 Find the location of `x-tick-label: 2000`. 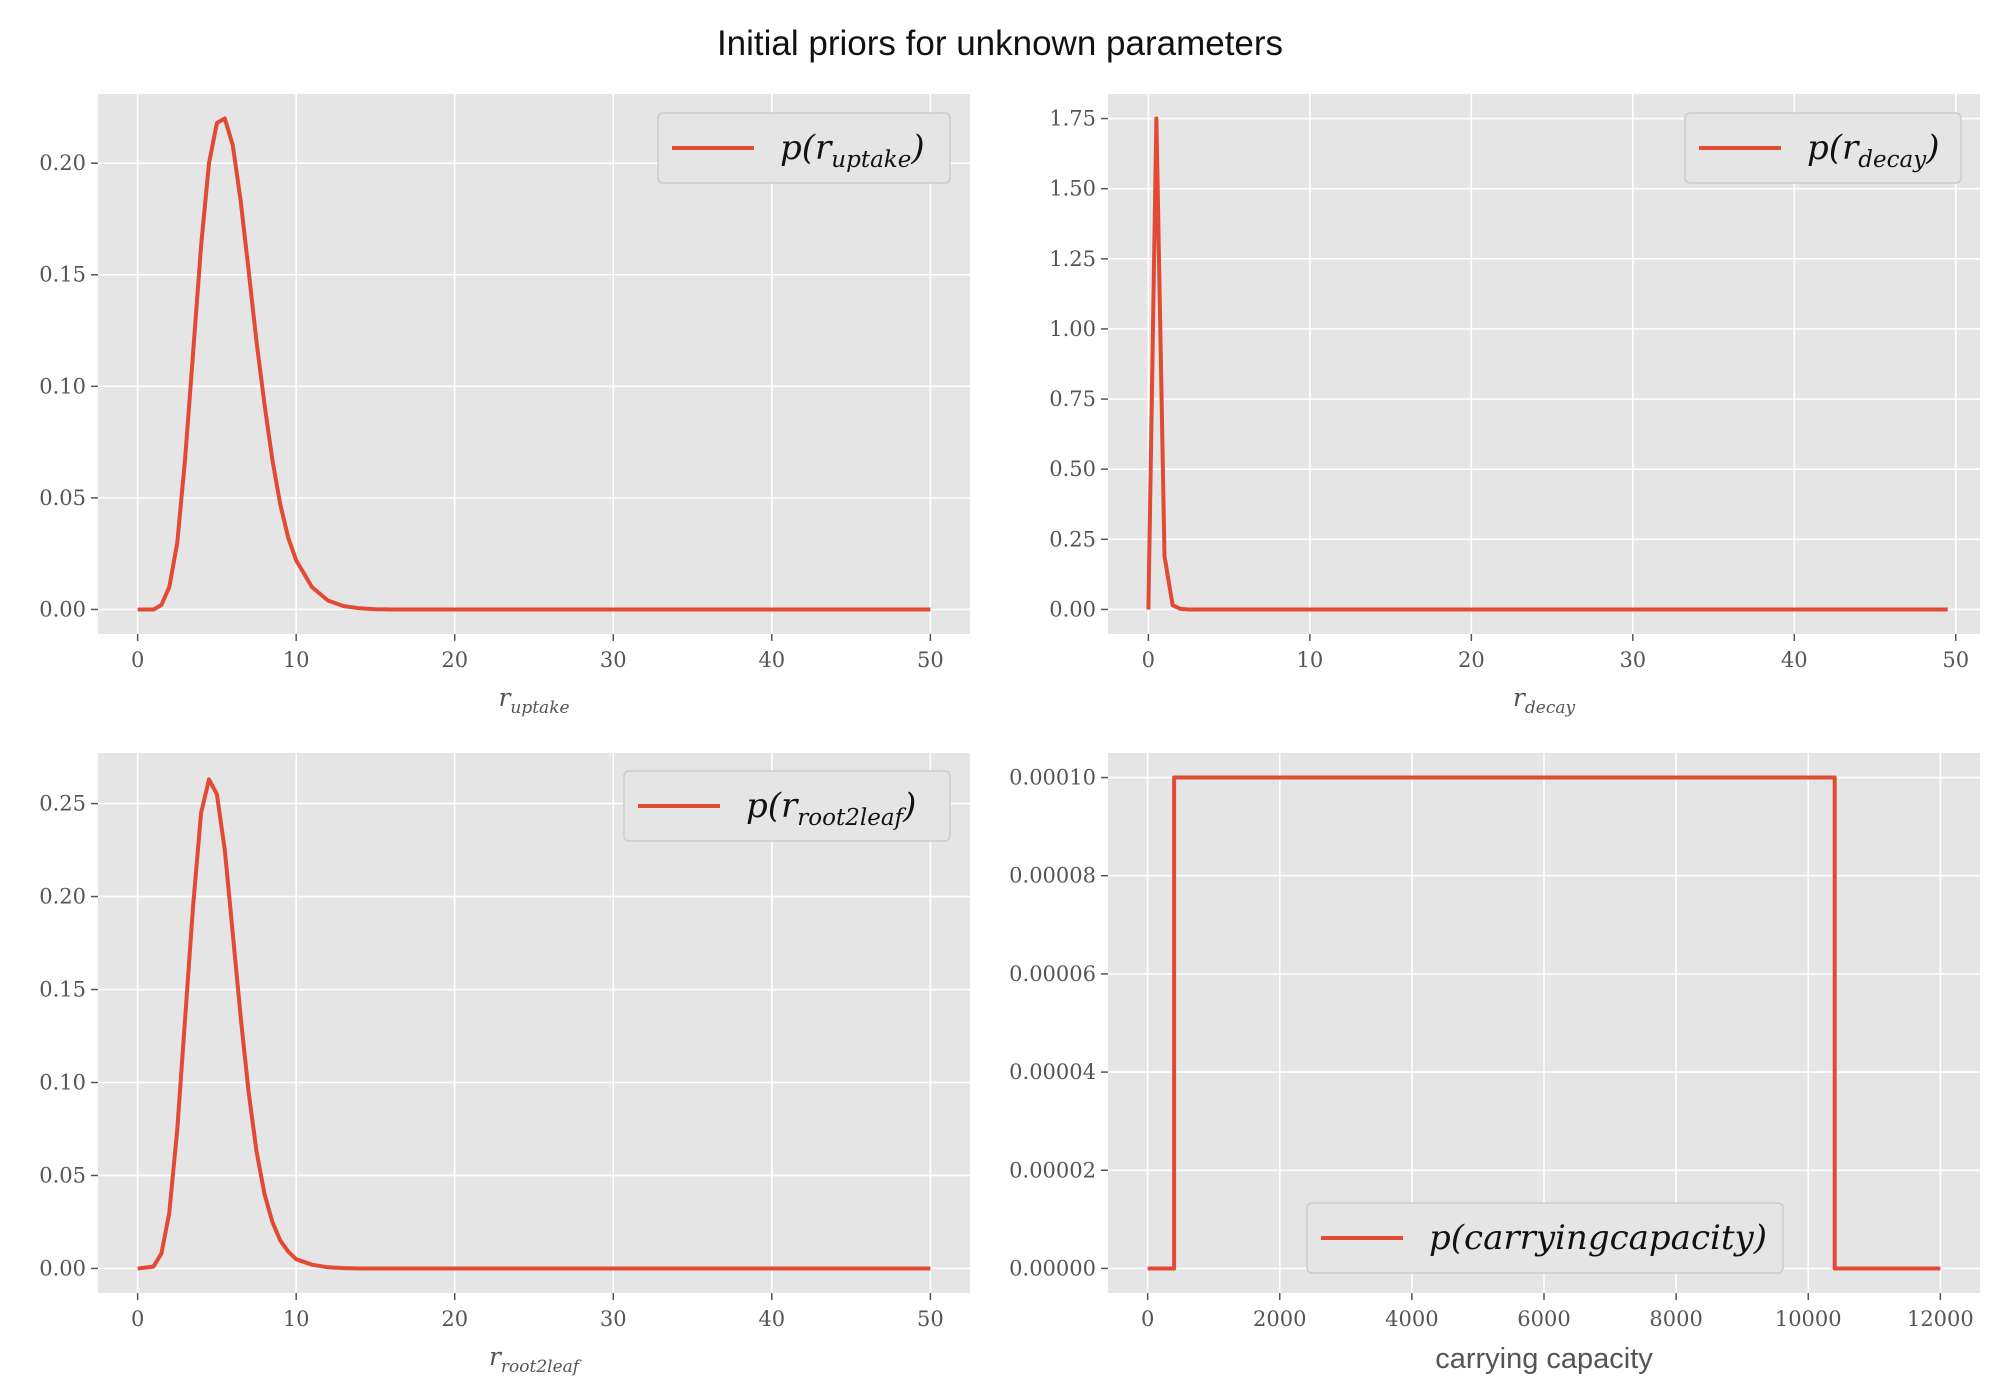

x-tick-label: 2000 is located at coordinates (1279, 1319).